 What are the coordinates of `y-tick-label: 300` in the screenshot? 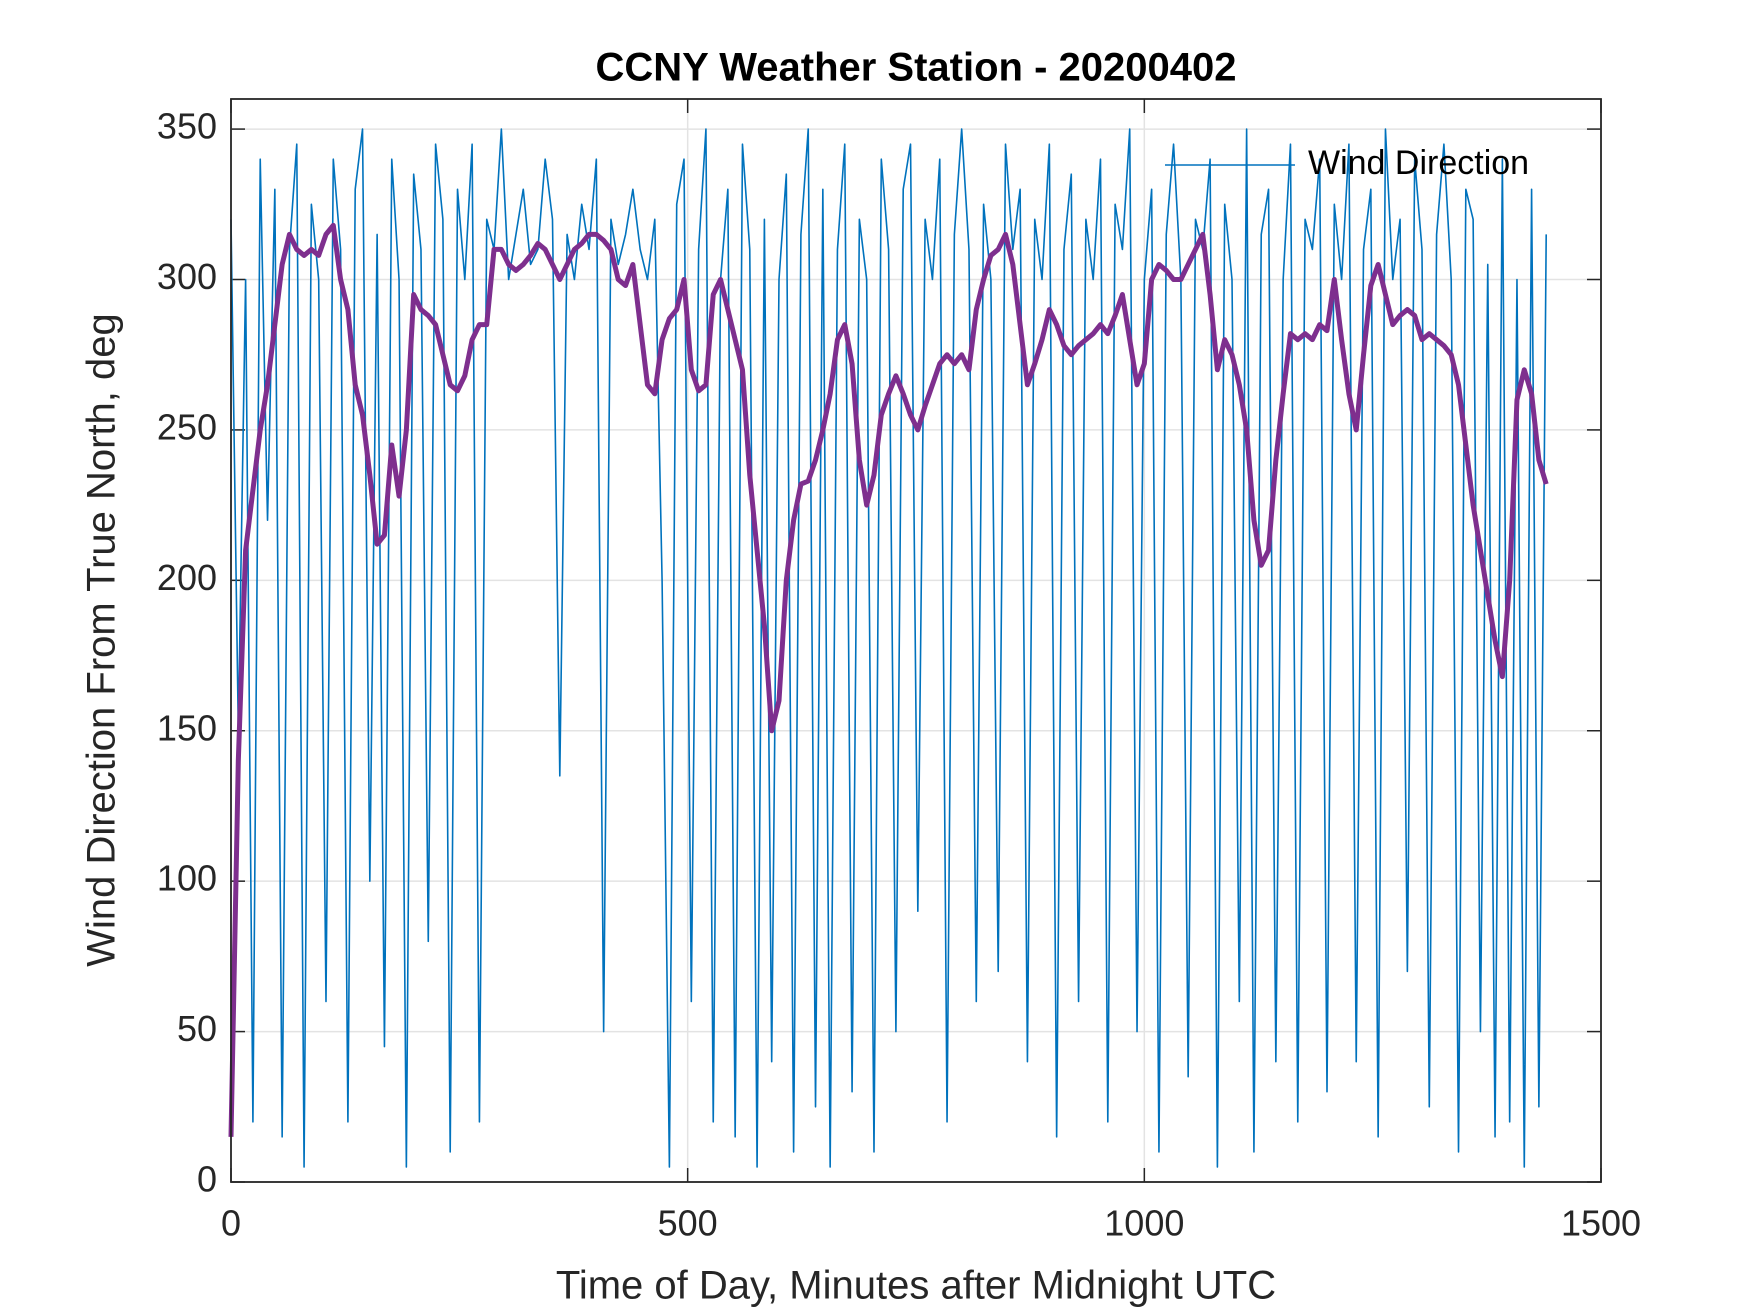 It's located at (187, 276).